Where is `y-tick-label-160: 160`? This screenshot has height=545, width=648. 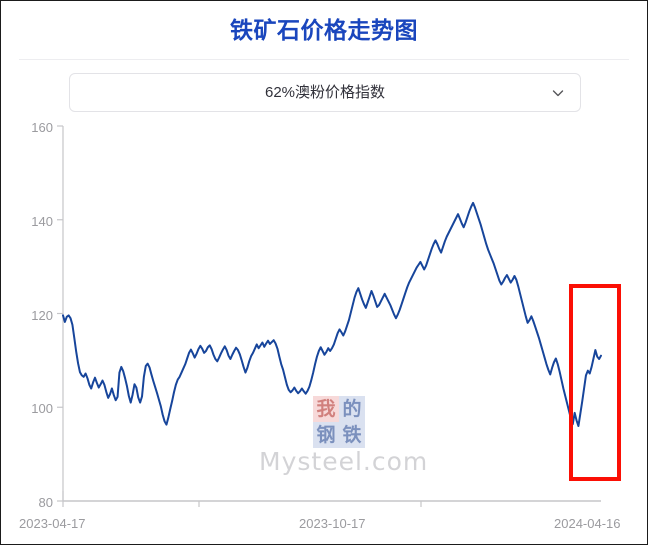
y-tick-label-160: 160 is located at coordinates (42, 127).